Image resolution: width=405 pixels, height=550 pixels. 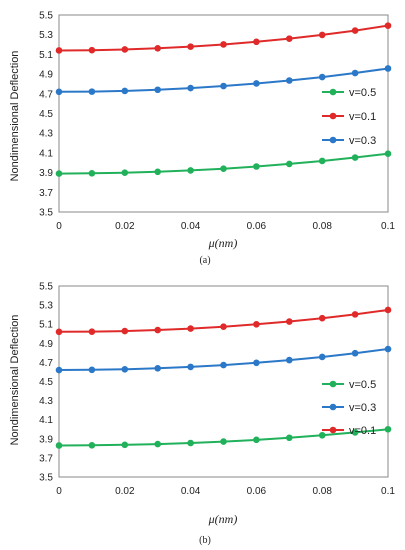 I want to click on chart-caption: (a), so click(x=204, y=260).